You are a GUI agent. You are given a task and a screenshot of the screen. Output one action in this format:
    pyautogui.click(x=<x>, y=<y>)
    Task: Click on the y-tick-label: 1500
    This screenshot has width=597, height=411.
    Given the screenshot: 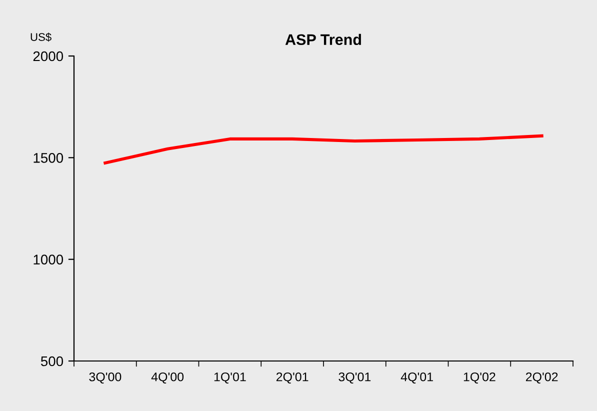 What is the action you would take?
    pyautogui.click(x=49, y=158)
    